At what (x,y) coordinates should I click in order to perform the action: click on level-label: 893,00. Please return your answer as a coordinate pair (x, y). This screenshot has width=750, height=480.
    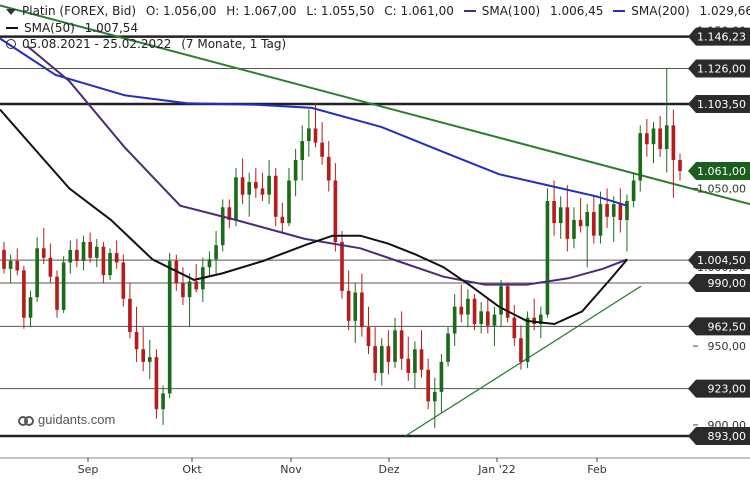
    Looking at the image, I should click on (727, 436).